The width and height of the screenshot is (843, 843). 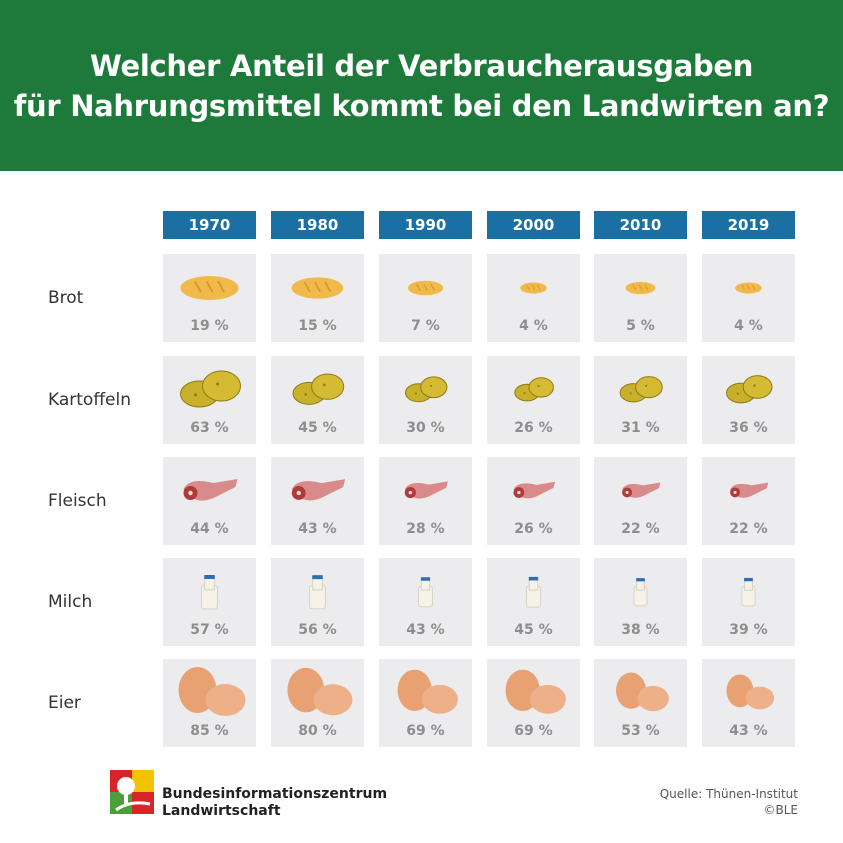 I want to click on cell-milch-1990: 43 %, so click(x=425, y=602).